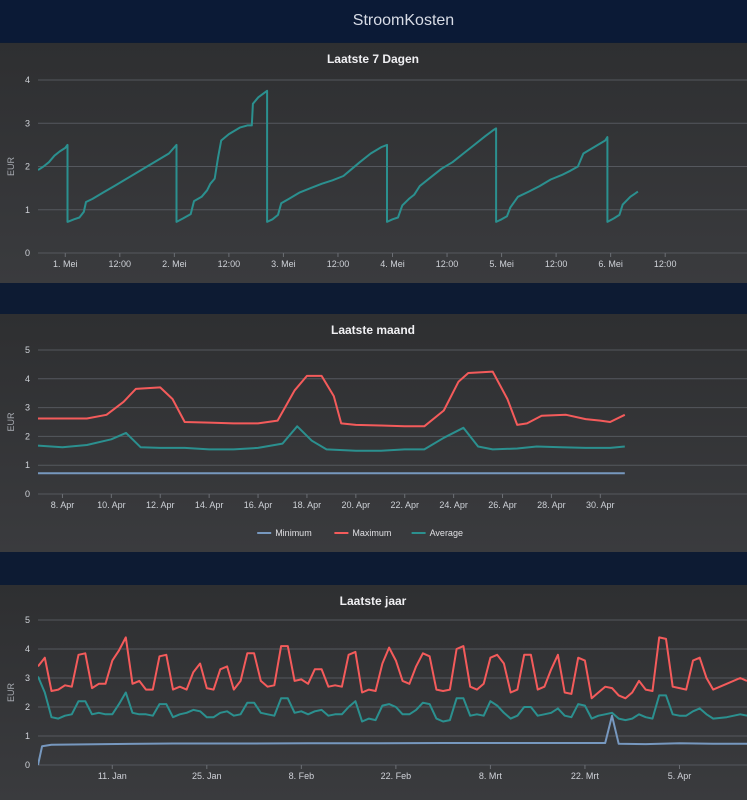 The height and width of the screenshot is (800, 747). I want to click on x-tick-label: 1. Mei, so click(65, 264).